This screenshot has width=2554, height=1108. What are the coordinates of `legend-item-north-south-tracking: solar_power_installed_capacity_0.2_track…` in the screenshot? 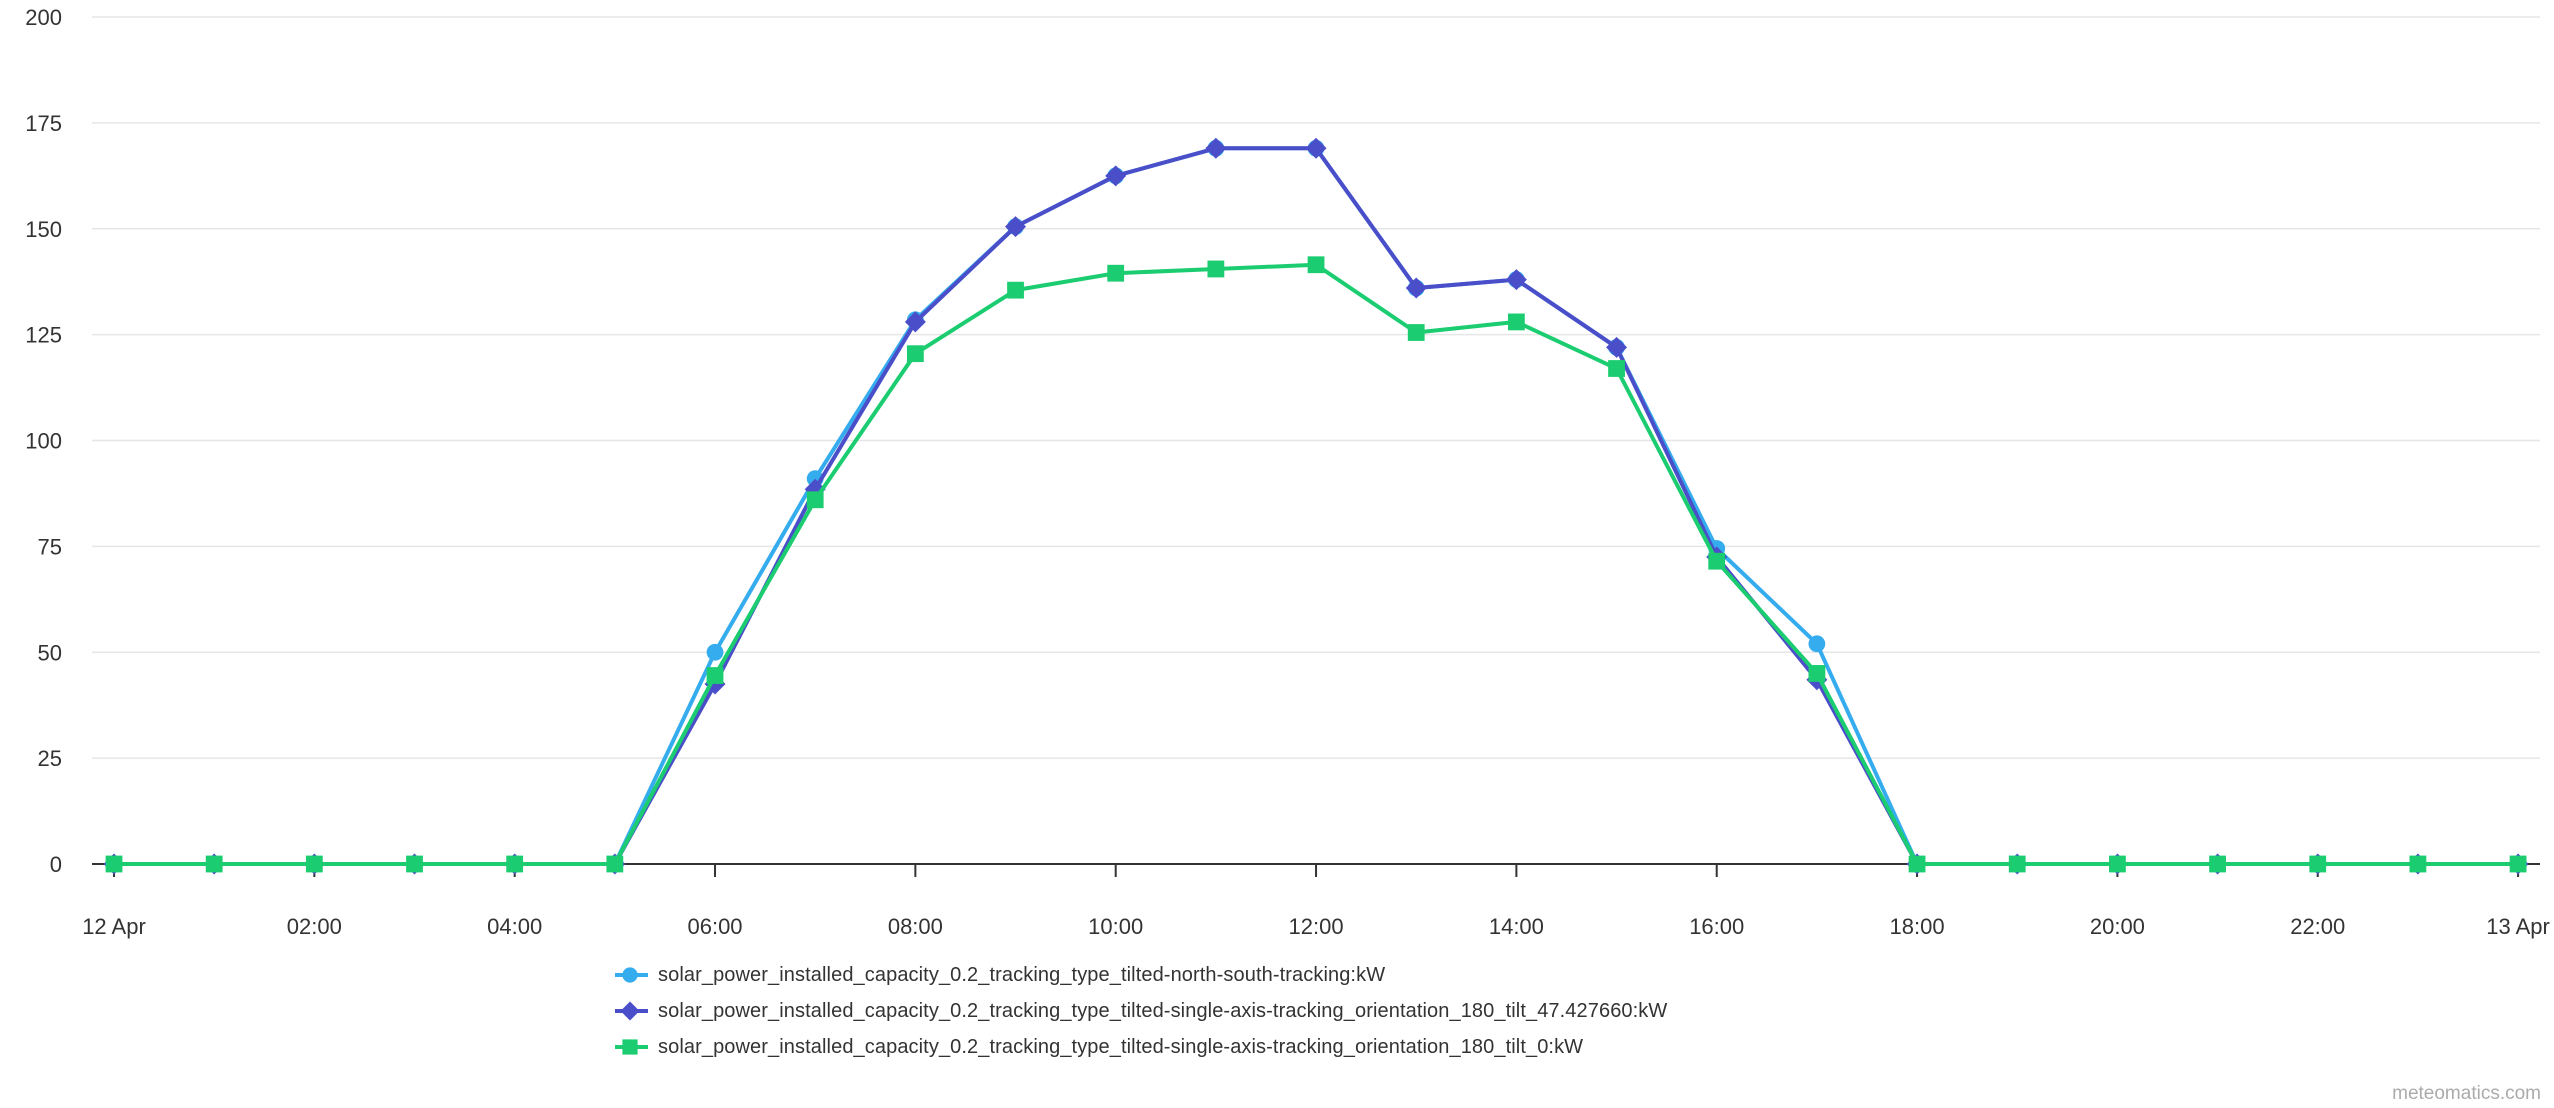 It's located at (1141, 975).